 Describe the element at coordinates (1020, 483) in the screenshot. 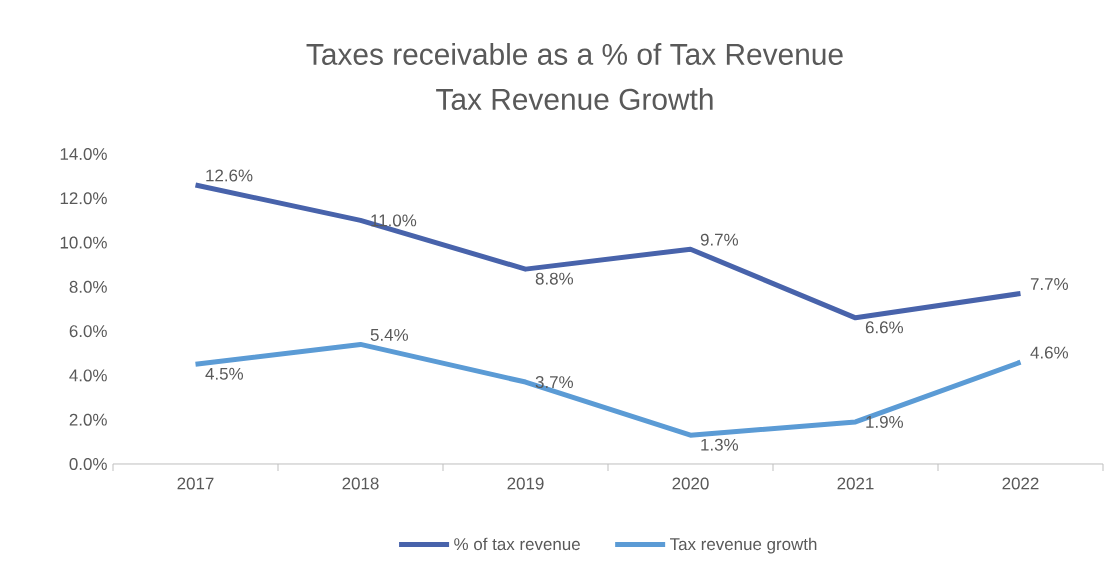

I see `x-tick-label: 2022` at that location.